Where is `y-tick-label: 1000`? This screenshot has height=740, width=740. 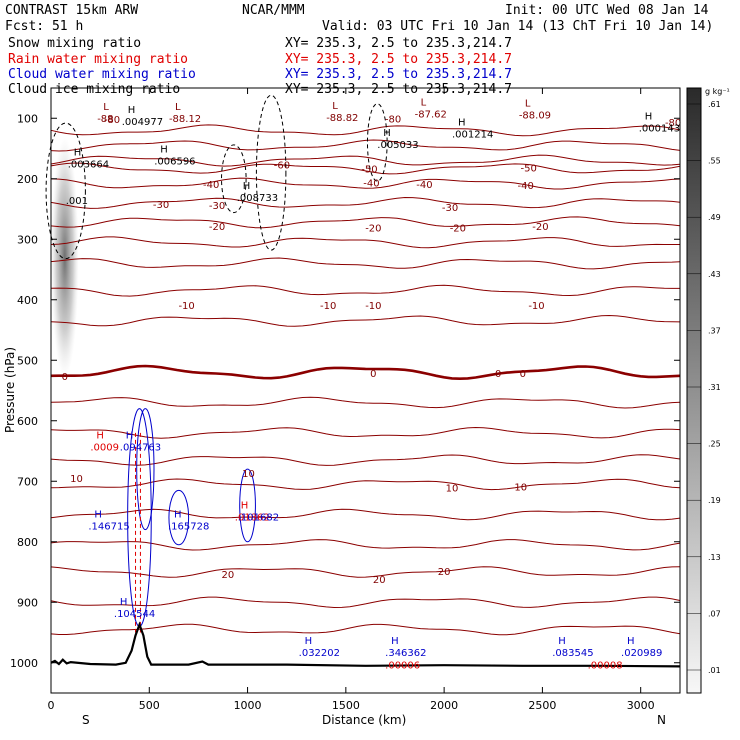 y-tick-label: 1000 is located at coordinates (24, 663).